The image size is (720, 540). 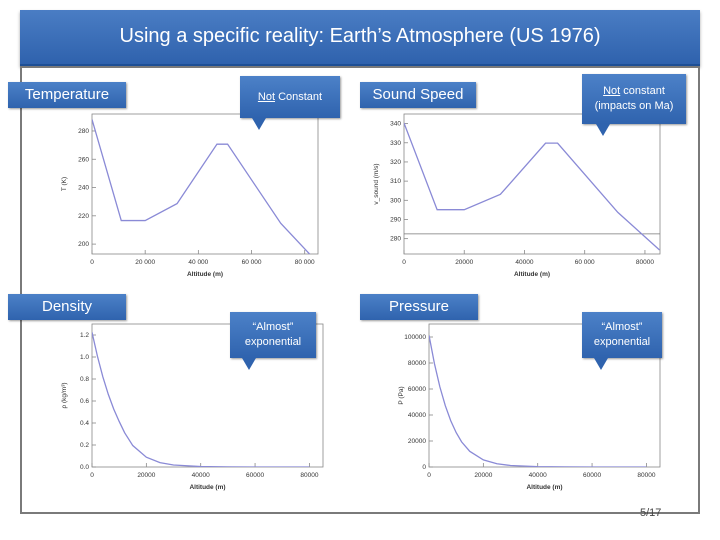 What do you see at coordinates (419, 307) in the screenshot?
I see `pressure-label: Pressure` at bounding box center [419, 307].